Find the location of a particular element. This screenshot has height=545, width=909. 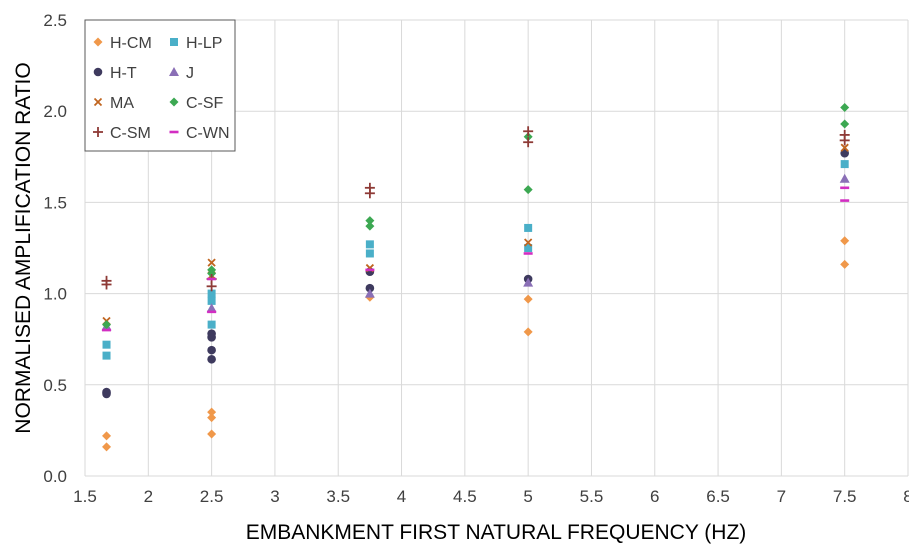

x-tick-label: 7 is located at coordinates (781, 496).